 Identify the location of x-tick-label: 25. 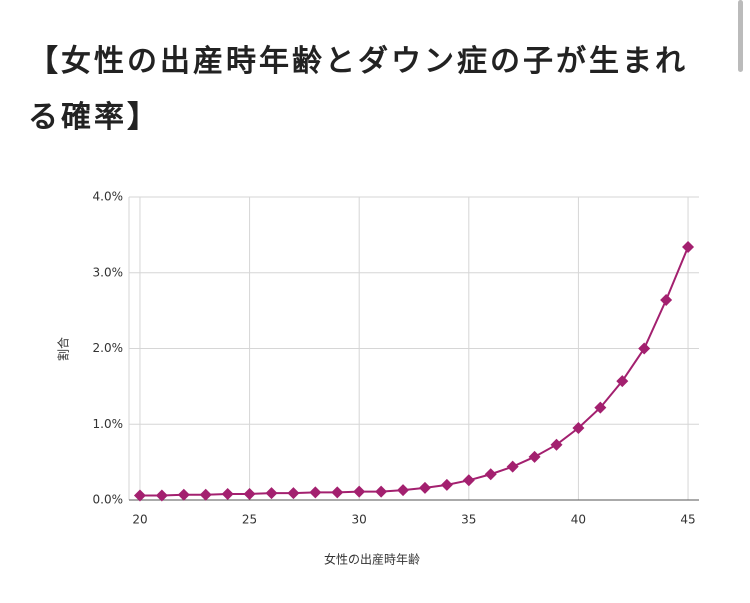
(249, 520).